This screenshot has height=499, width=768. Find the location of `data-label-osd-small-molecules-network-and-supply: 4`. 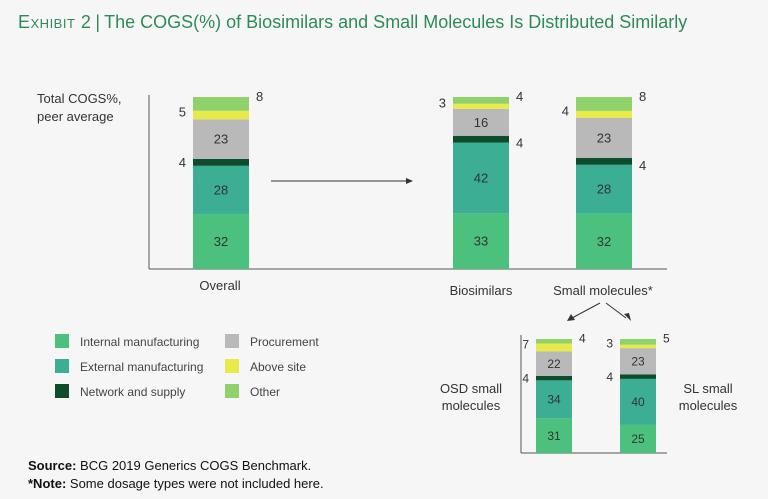

data-label-osd-small-molecules-network-and-supply: 4 is located at coordinates (525, 378).